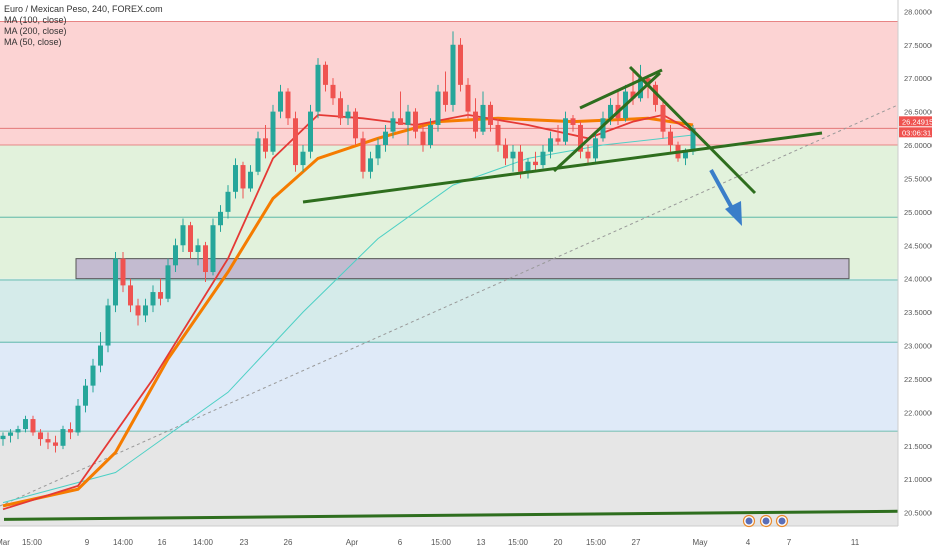  Describe the element at coordinates (451, 515) in the screenshot. I see `trendline-bottom` at that location.